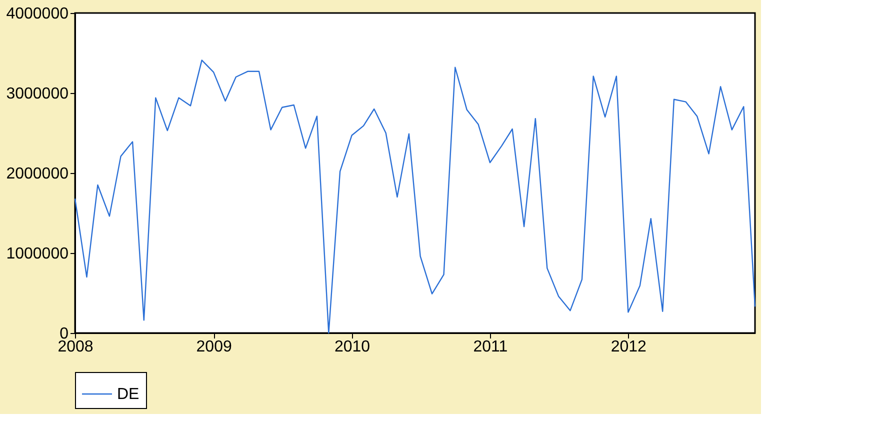  What do you see at coordinates (76, 347) in the screenshot?
I see `x-tick-label: 2008` at bounding box center [76, 347].